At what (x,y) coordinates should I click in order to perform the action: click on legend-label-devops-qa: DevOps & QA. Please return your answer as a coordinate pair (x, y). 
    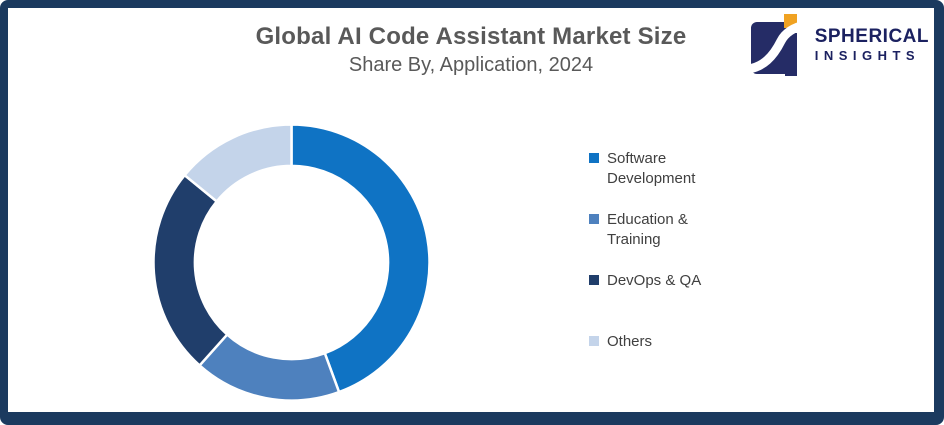
    Looking at the image, I should click on (654, 280).